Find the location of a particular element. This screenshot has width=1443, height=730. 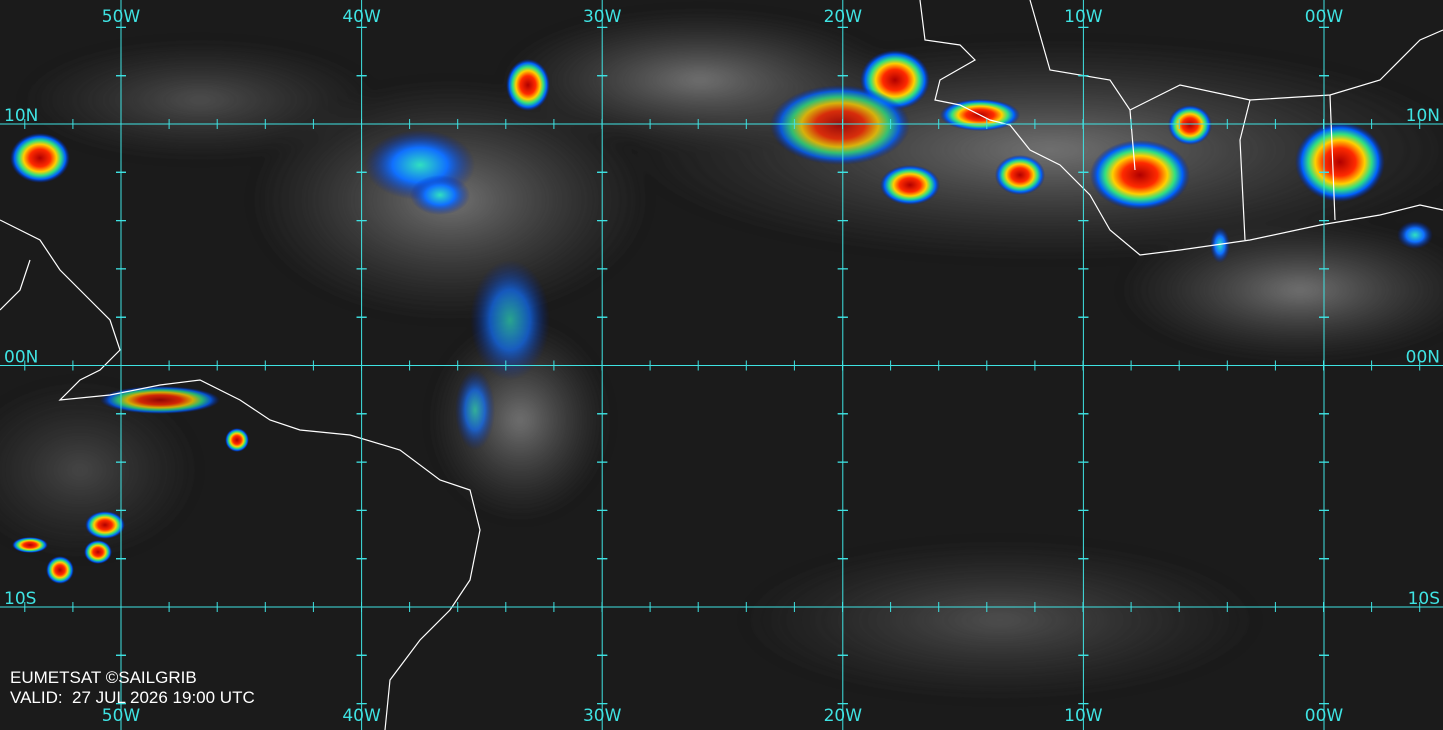

africa-coast is located at coordinates (1181, 128).